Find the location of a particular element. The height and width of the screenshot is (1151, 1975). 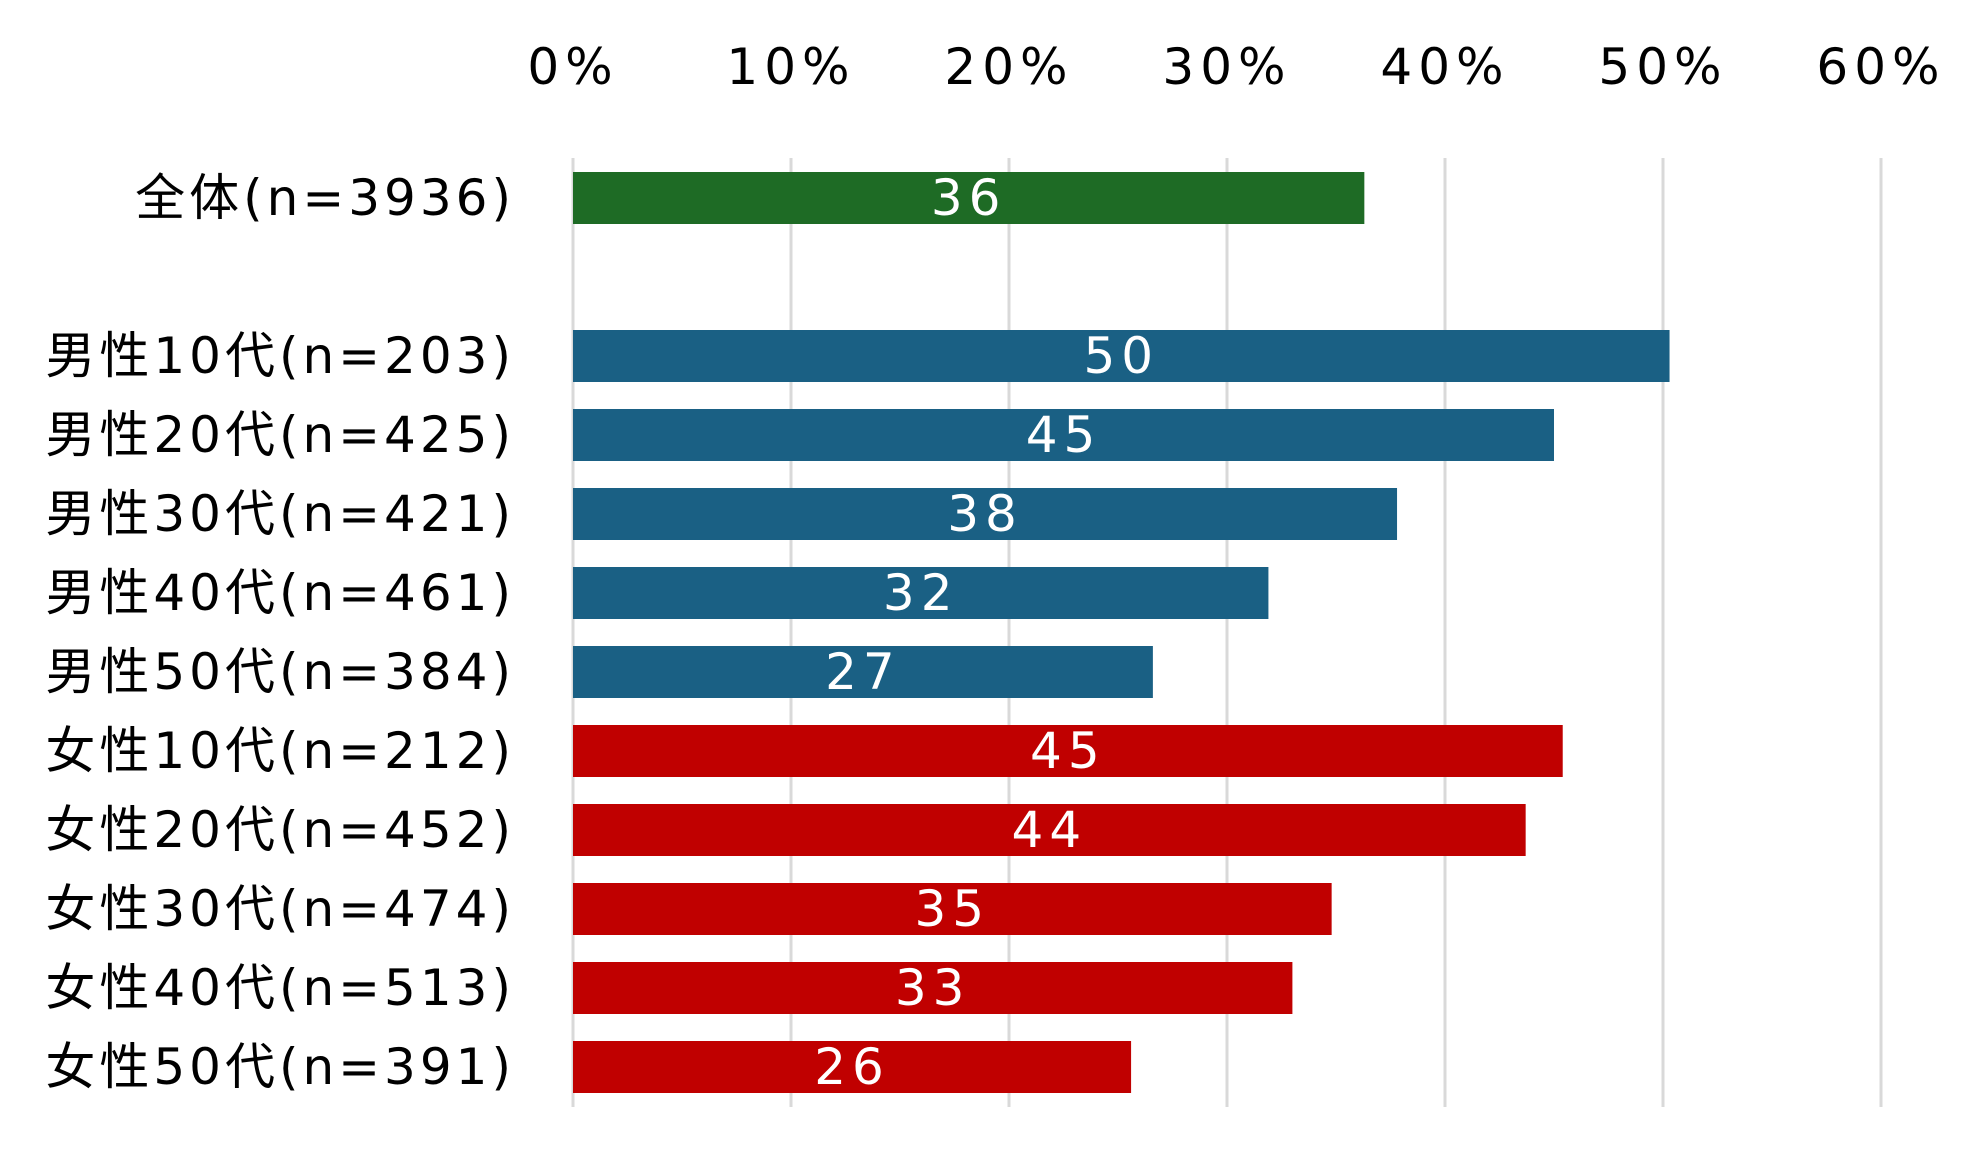

category-label: 男性40代(n=461) is located at coordinates (280, 593).